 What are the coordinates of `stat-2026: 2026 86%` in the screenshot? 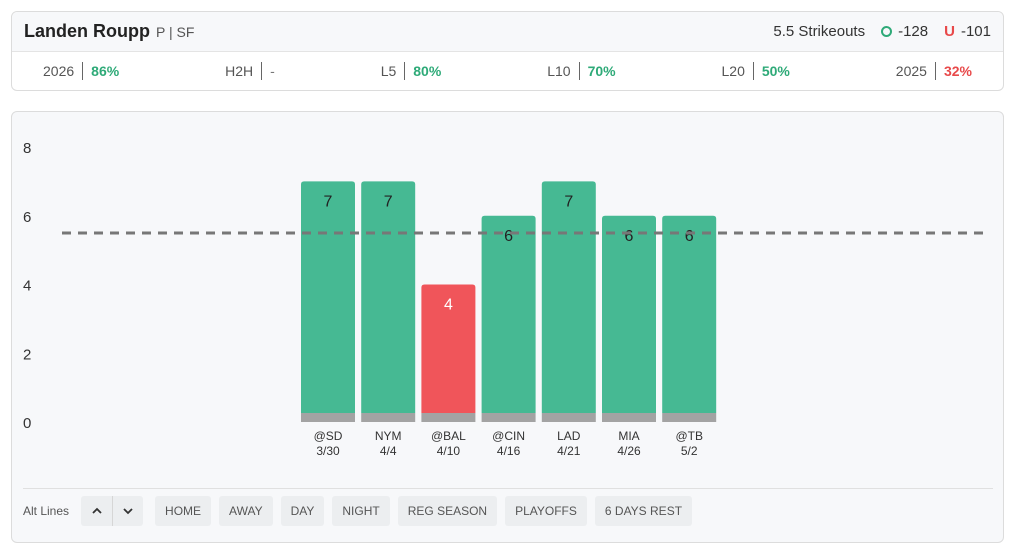 It's located at (81, 71).